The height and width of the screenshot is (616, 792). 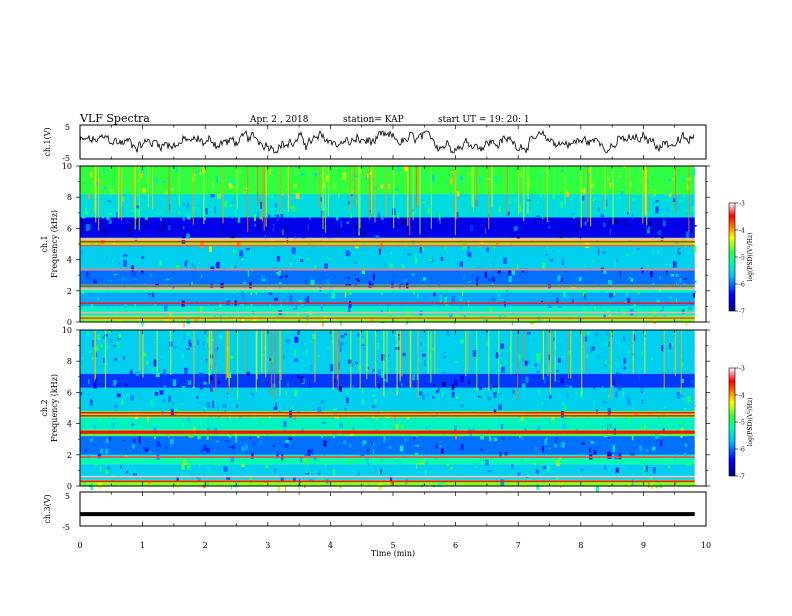 I want to click on x-tick-label: 3, so click(x=267, y=545).